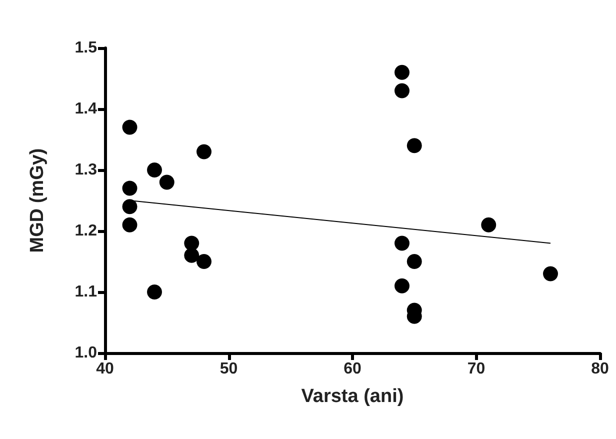 This screenshot has width=616, height=439. What do you see at coordinates (353, 369) in the screenshot?
I see `x-tick-label: 60` at bounding box center [353, 369].